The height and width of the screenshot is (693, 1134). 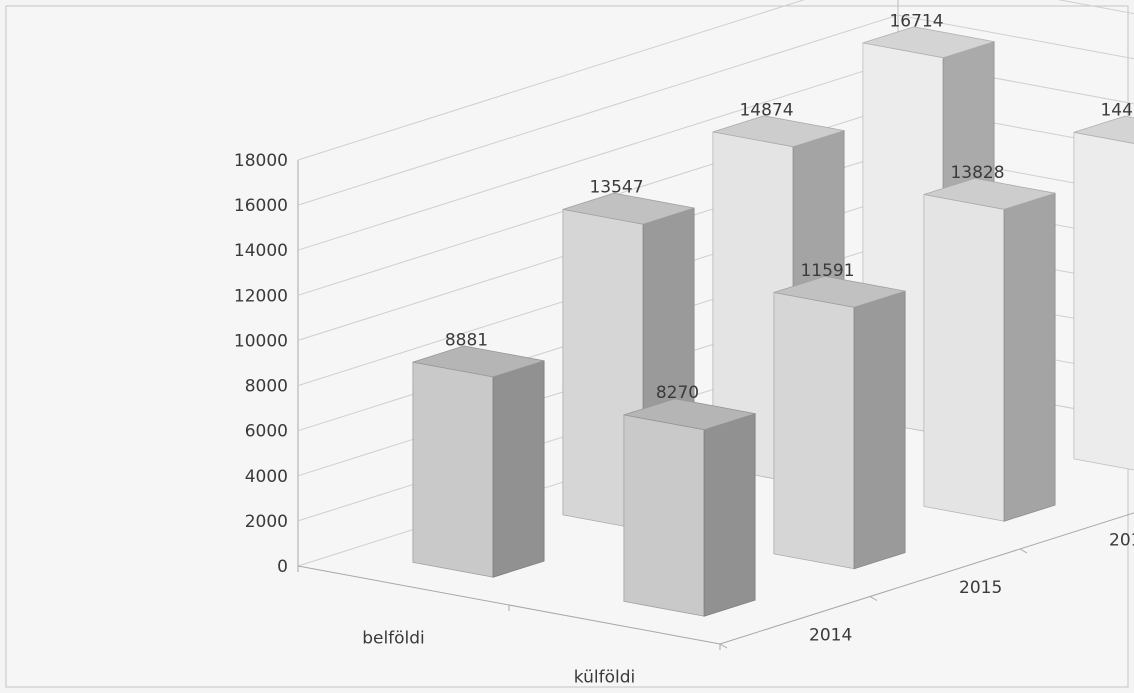 I want to click on x-tick-label: külföldi, so click(x=604, y=678).